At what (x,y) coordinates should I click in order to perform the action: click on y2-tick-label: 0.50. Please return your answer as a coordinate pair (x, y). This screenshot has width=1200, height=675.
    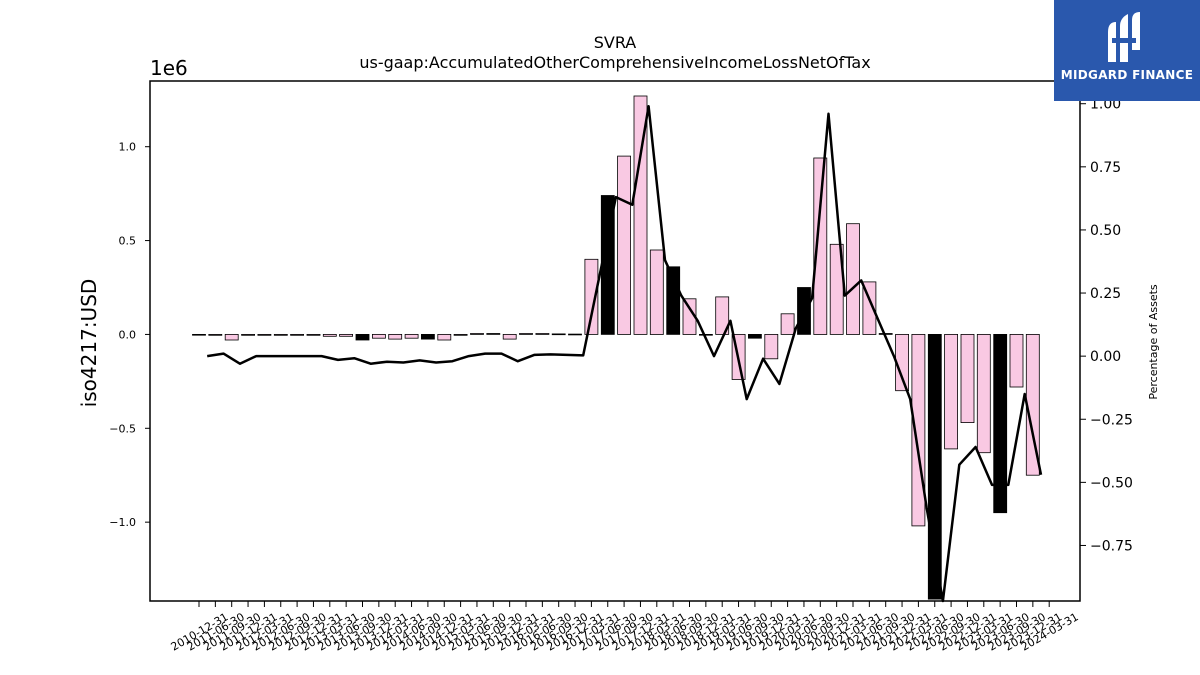
    Looking at the image, I should click on (1105, 231).